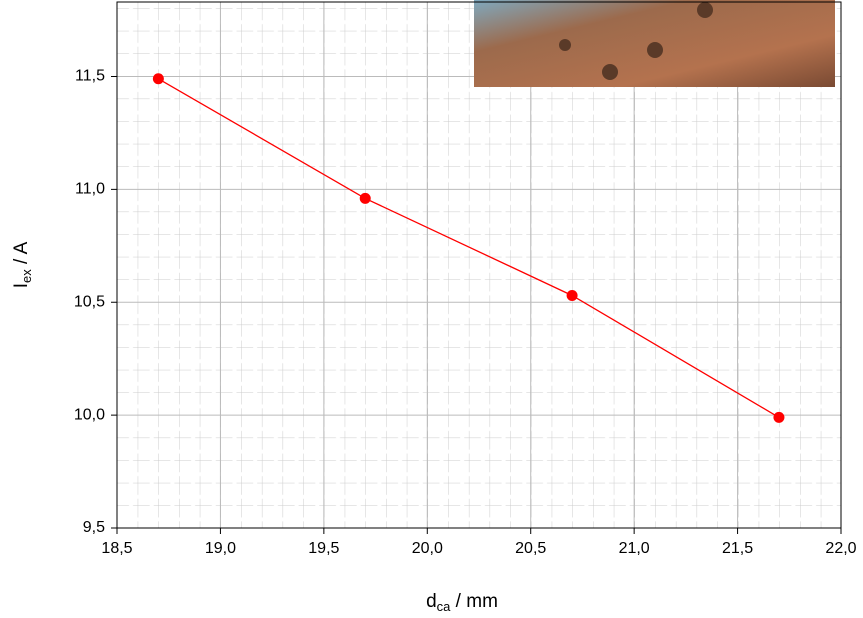 The height and width of the screenshot is (618, 863). I want to click on x-label-rest: / mm, so click(474, 601).